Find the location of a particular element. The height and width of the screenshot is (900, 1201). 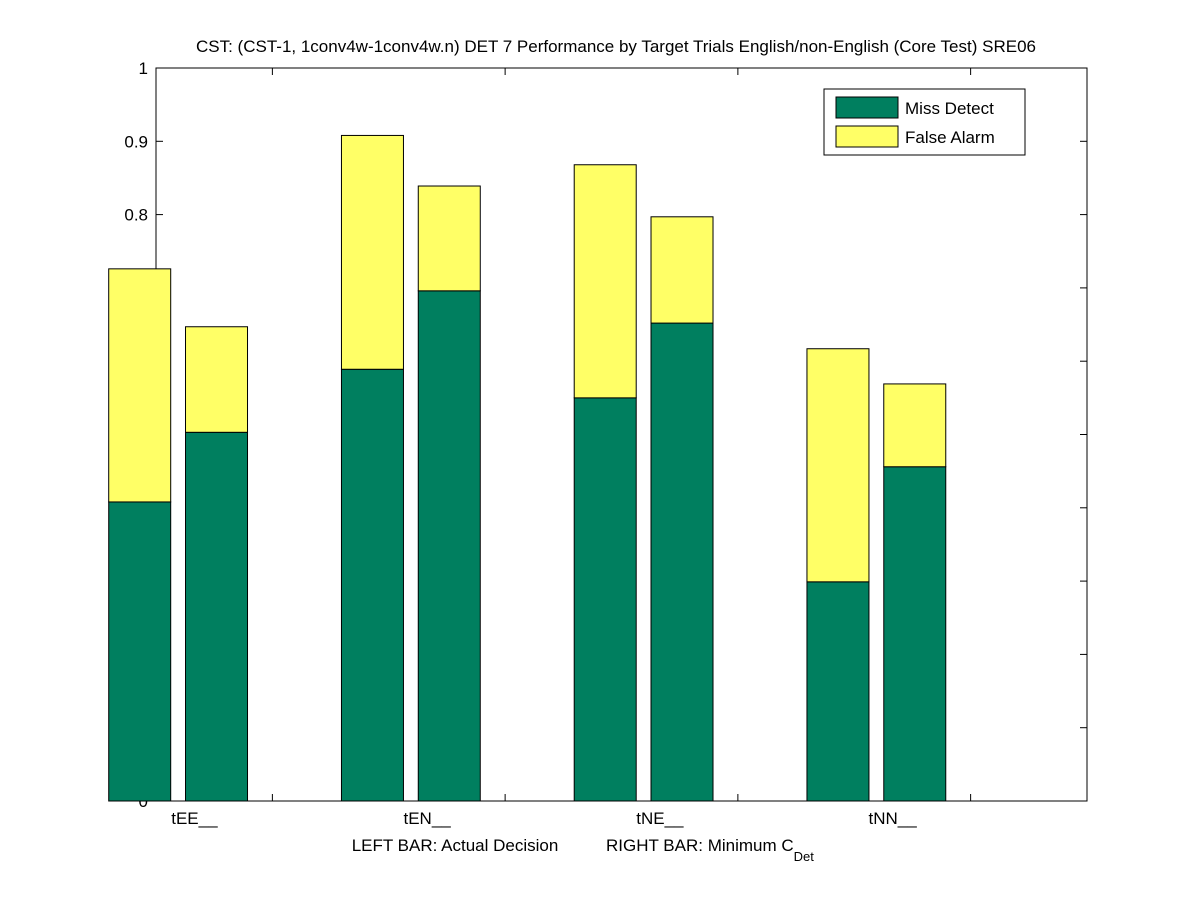

x-tick-label: tNN__ is located at coordinates (893, 818).